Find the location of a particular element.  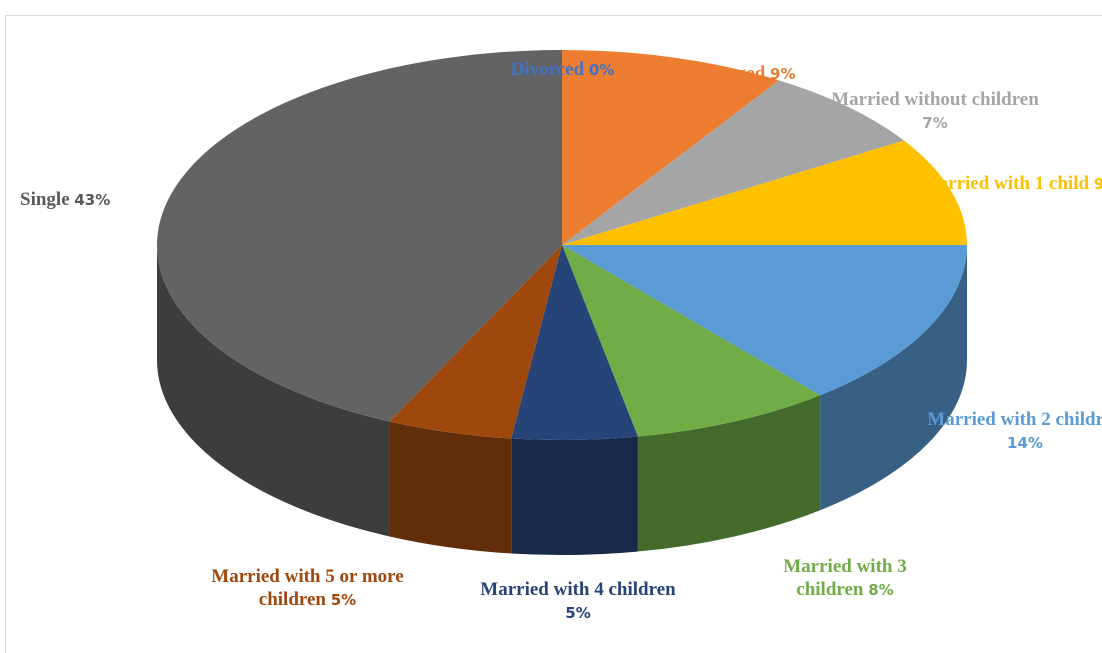

category-label: Married with 2 children is located at coordinates (1014, 419).